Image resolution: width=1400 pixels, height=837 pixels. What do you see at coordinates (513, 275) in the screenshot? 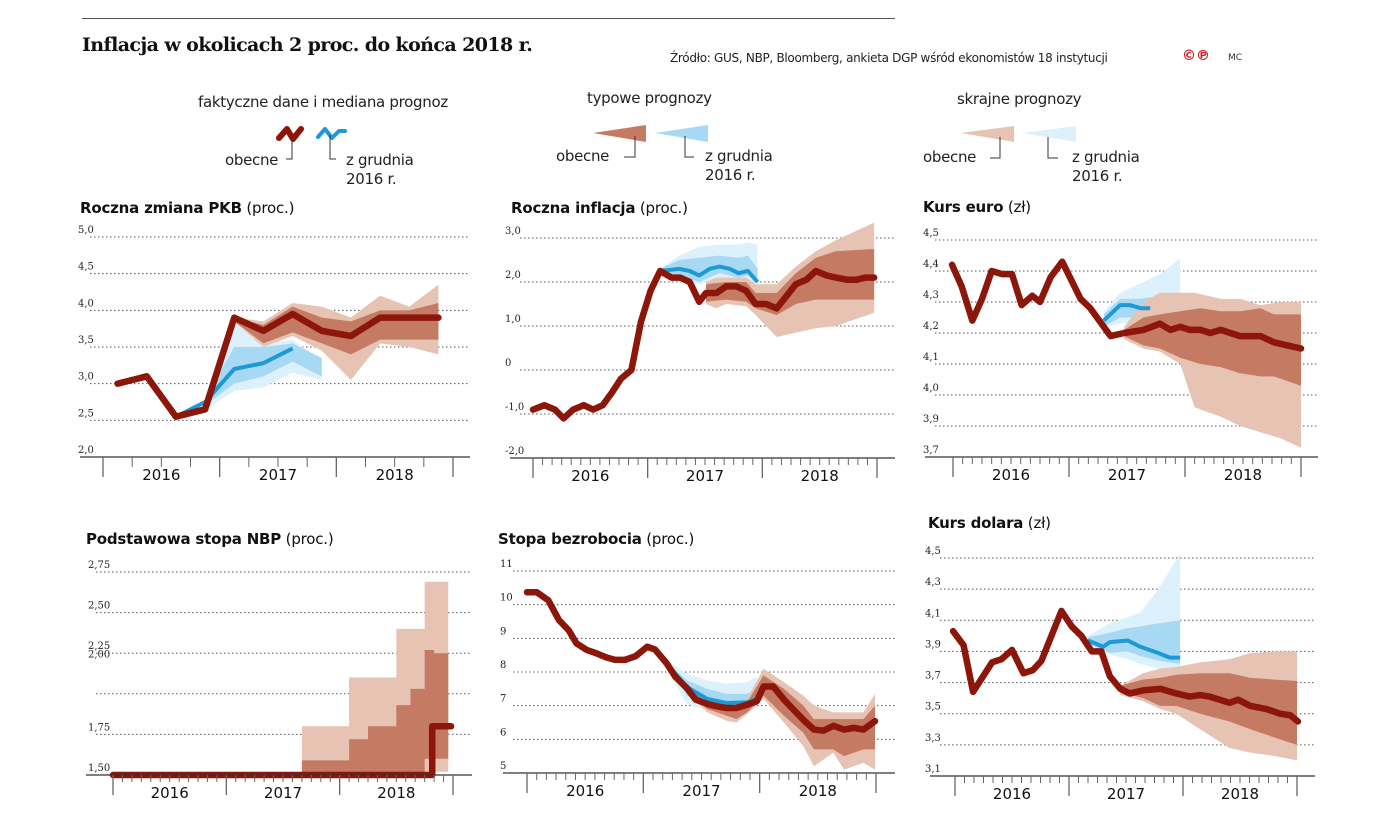
I see `y-tick-label: 2,0` at bounding box center [513, 275].